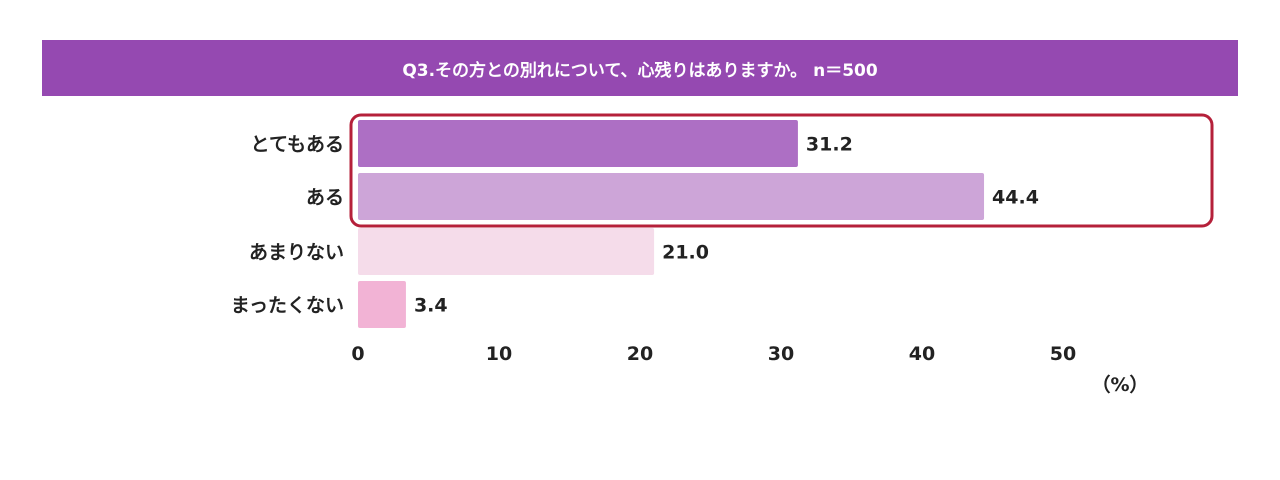  Describe the element at coordinates (287, 306) in the screenshot. I see `category-label: まったくない` at that location.